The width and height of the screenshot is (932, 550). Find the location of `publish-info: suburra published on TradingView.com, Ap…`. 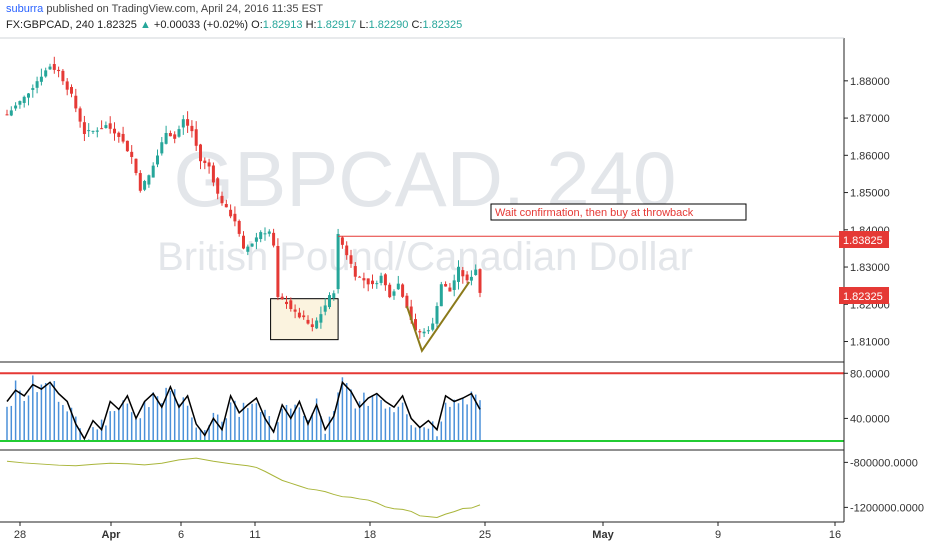

publish-info: suburra published on TradingView.com, Ap… is located at coordinates (164, 9).